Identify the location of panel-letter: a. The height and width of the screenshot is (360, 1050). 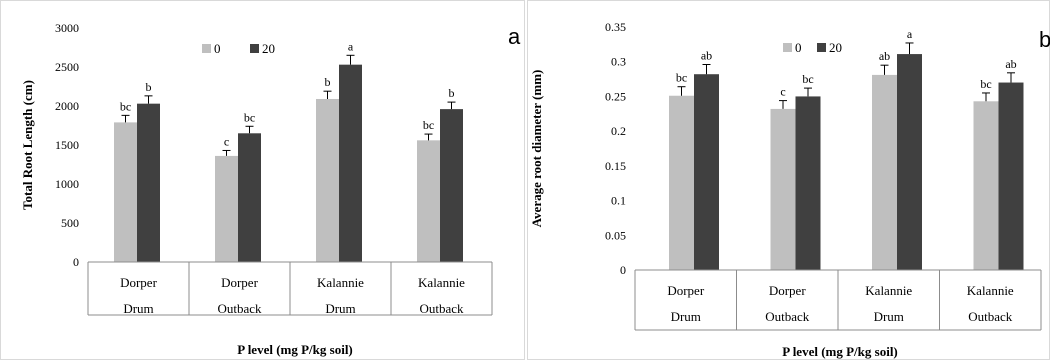
(514, 36).